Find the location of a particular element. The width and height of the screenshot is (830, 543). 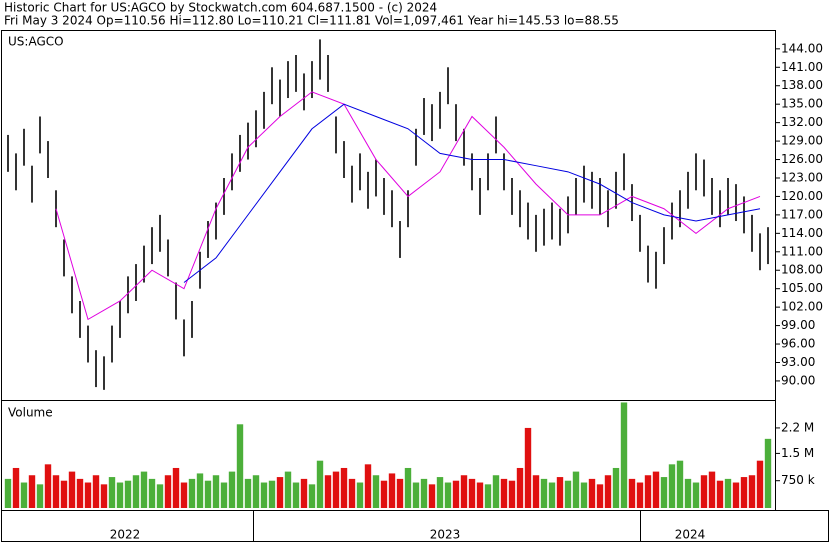

y-tick-label: 123.00 is located at coordinates (802, 177).